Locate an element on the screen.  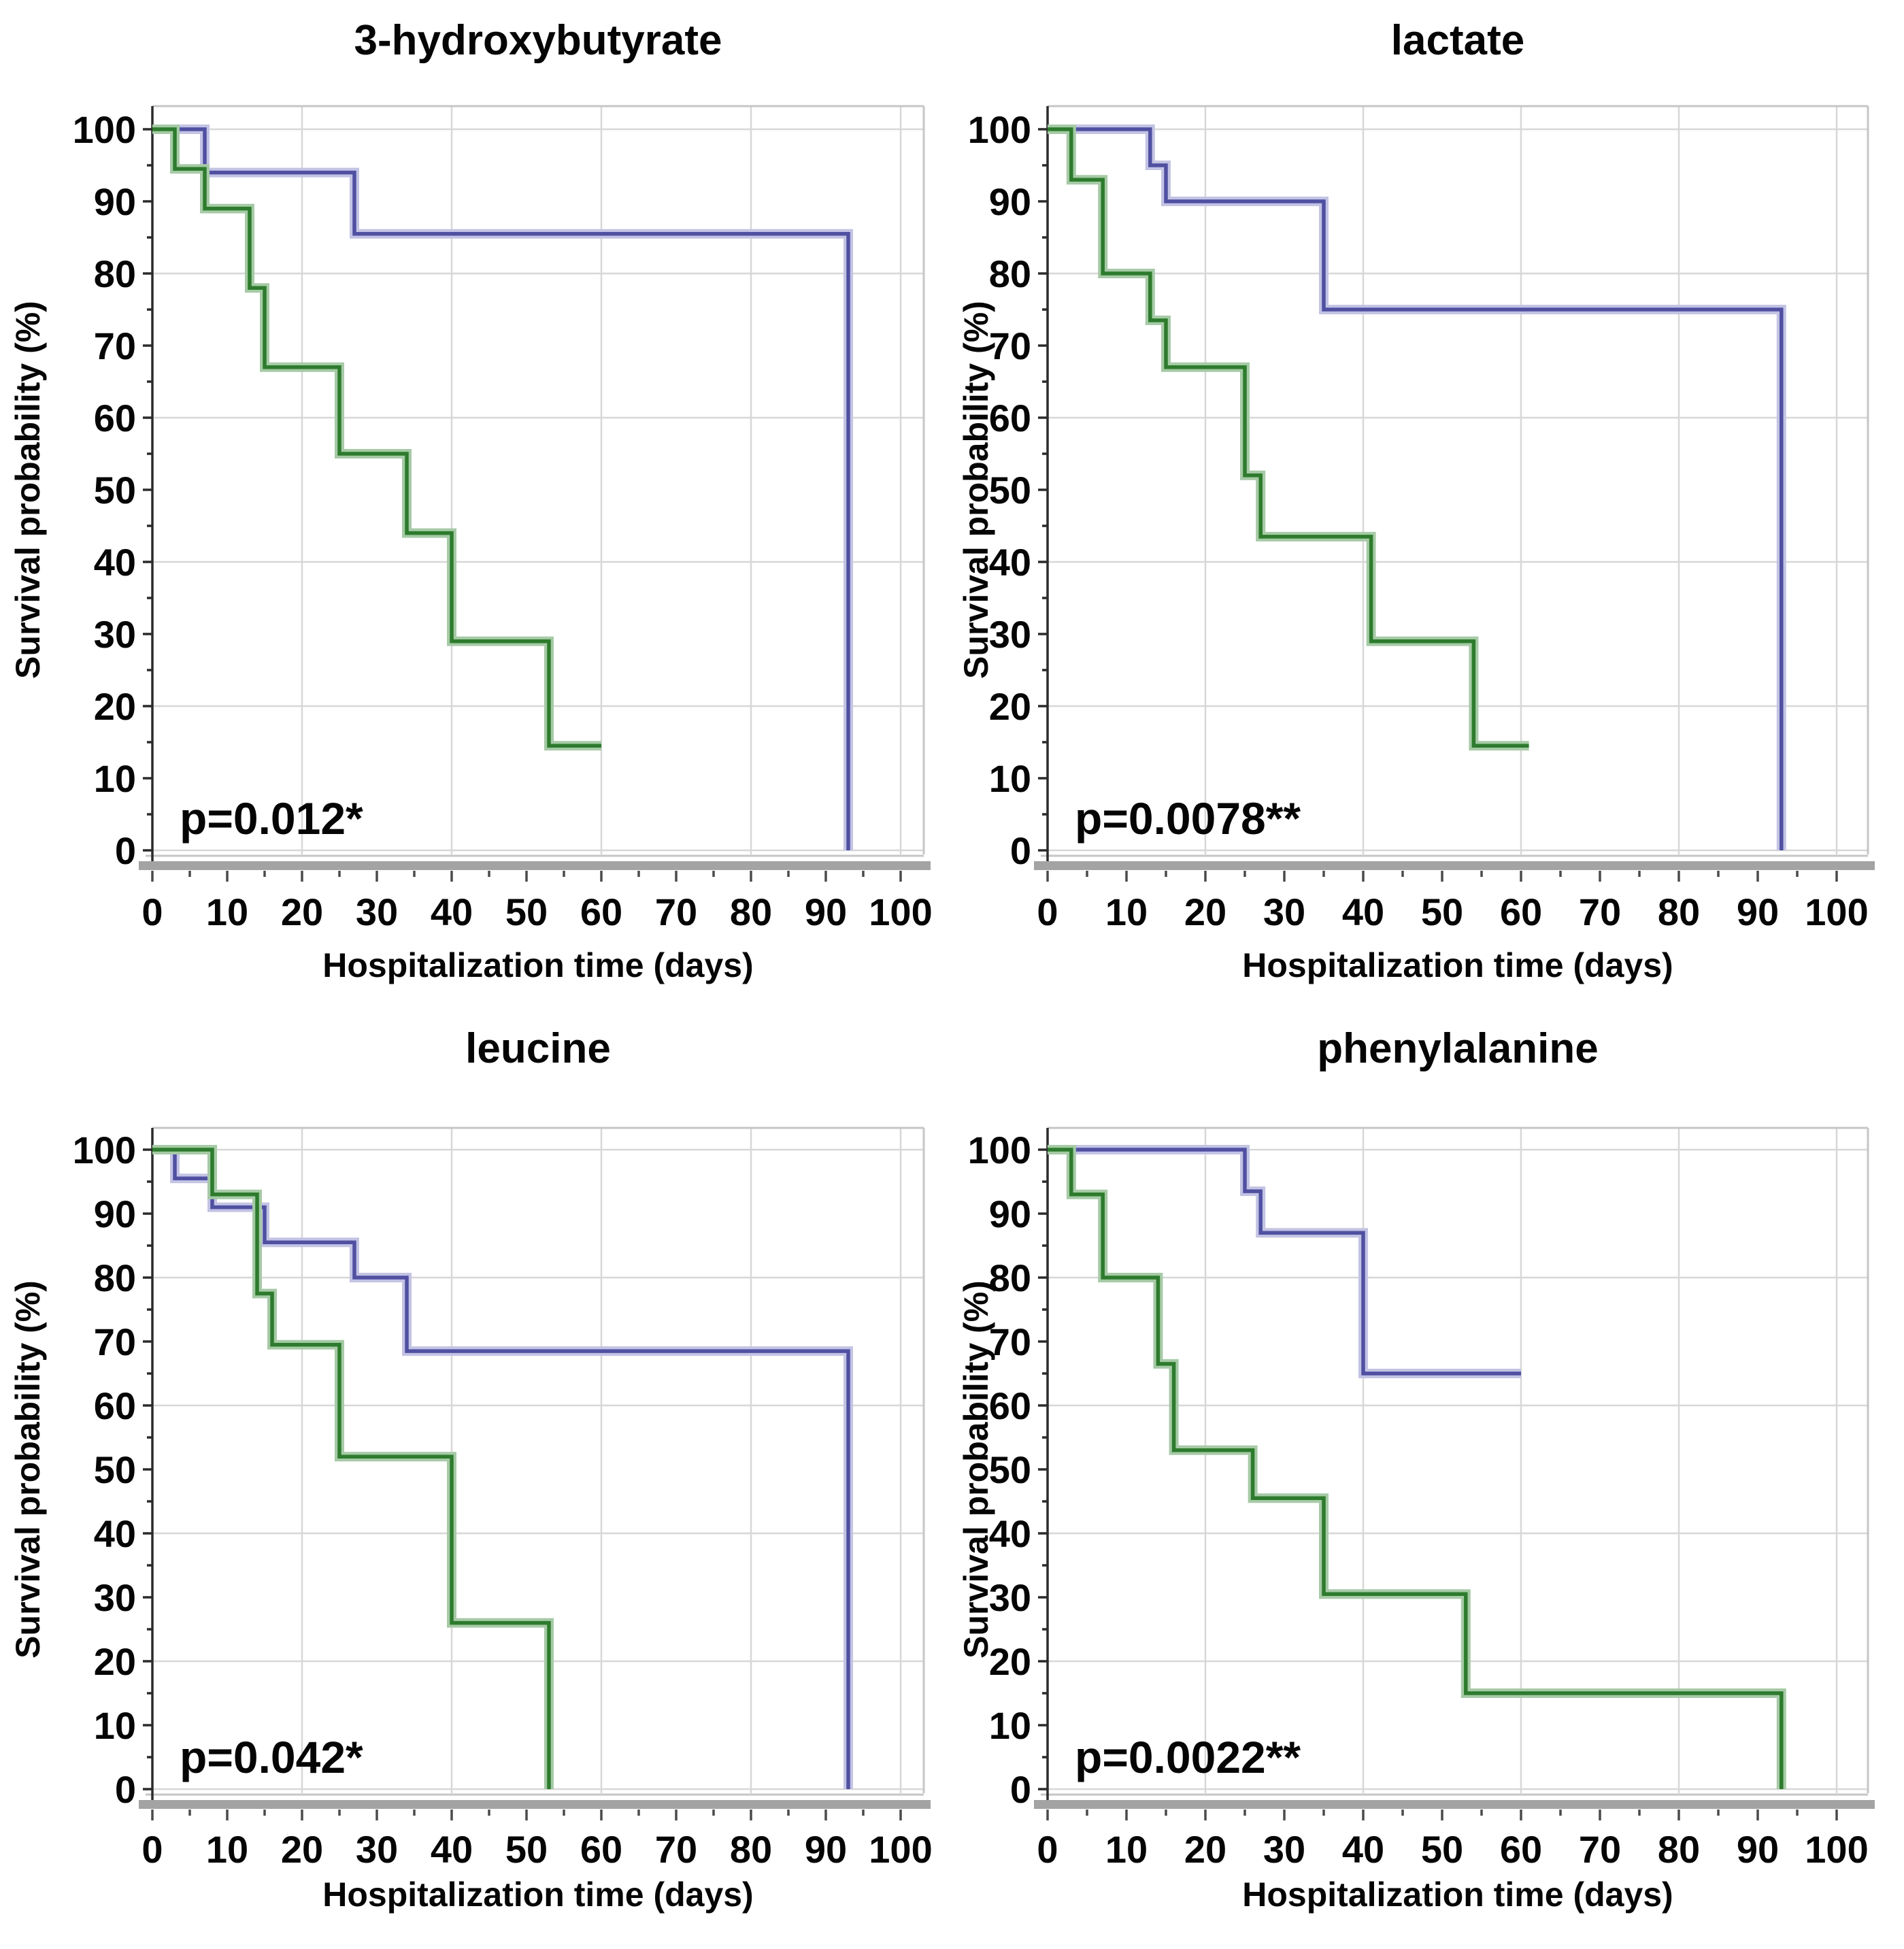
chart-title: 3-hydroxybutyrate is located at coordinates (538, 40).